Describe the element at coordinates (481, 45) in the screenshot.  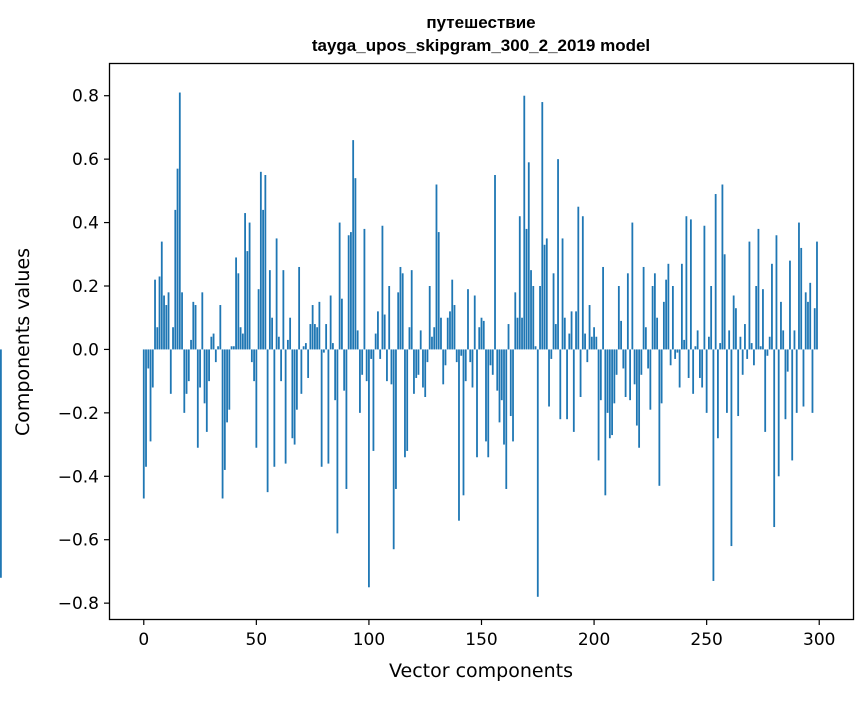
I see `chart-subtitle: tayga_upos_skipgram_300_2_2019 model` at that location.